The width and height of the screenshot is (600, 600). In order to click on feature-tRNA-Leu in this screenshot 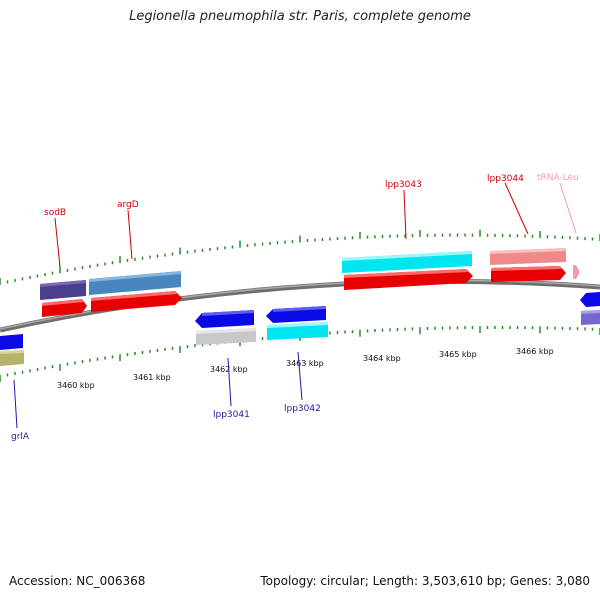, I will do `click(576, 272)`.